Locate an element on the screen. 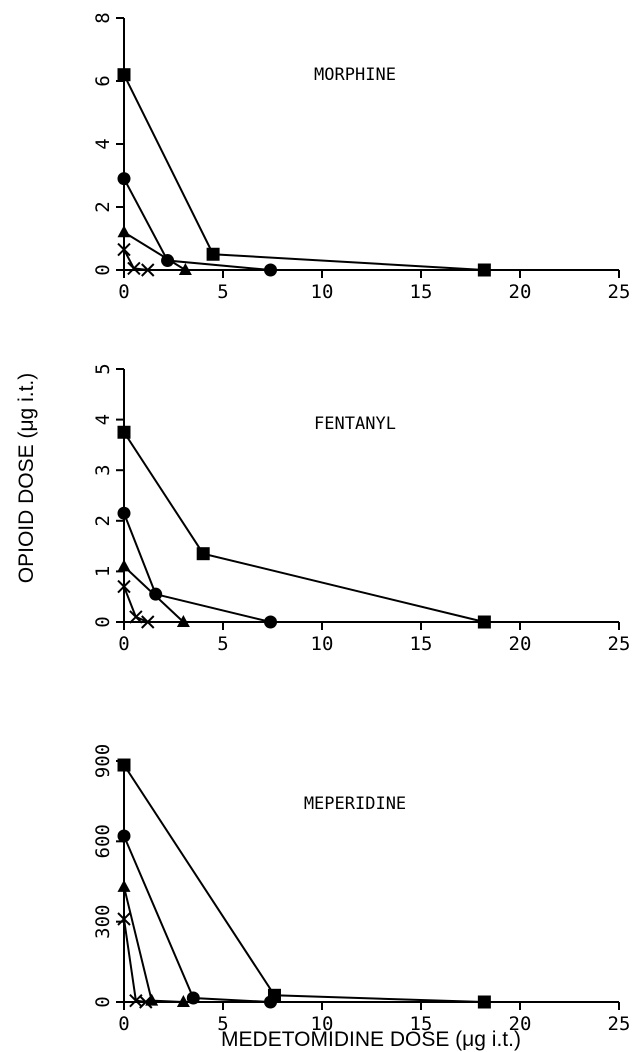 Image resolution: width=636 pixels, height=1052 pixels. panel-title: MEPERIDINE is located at coordinates (355, 804).